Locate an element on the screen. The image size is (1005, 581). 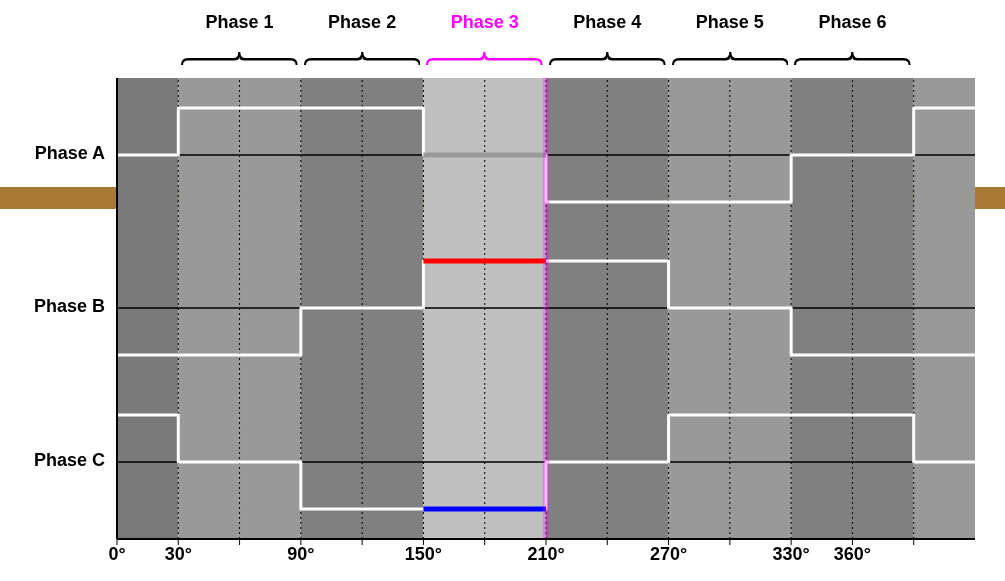
x-tick-label: 210° is located at coordinates (546, 553).